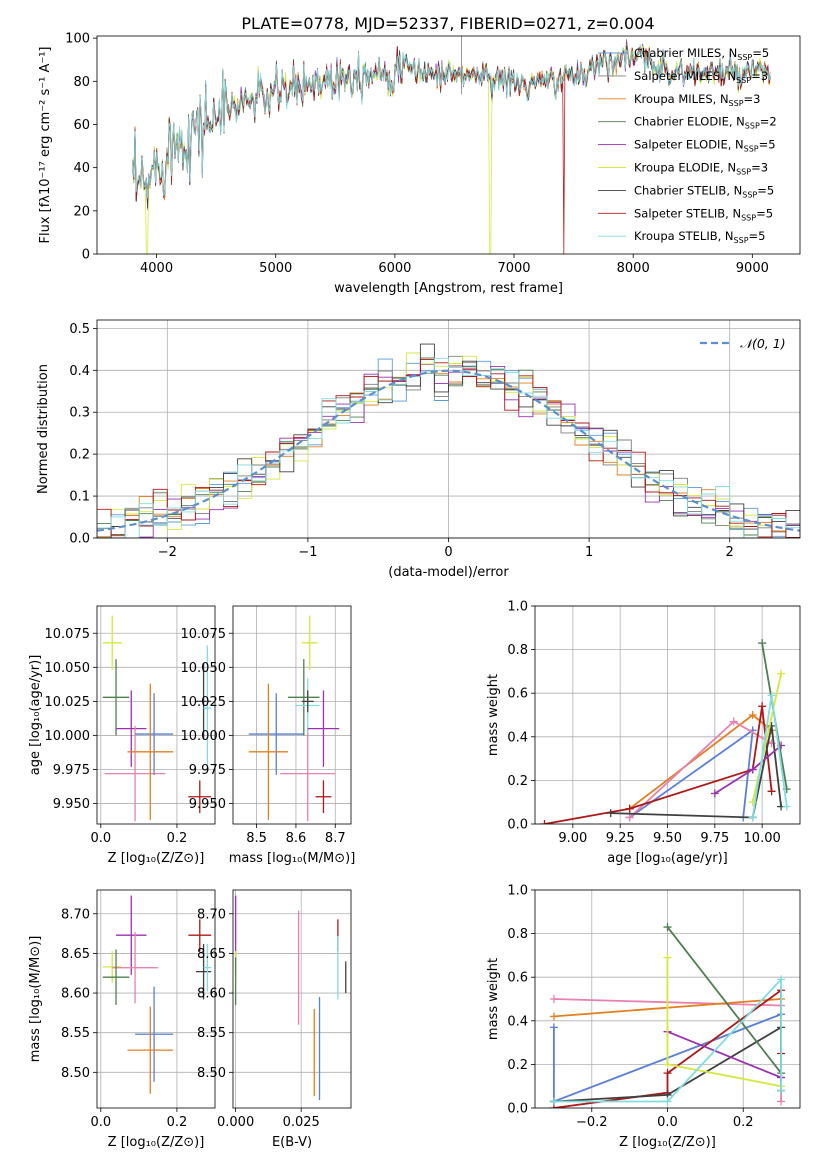 The width and height of the screenshot is (819, 1170). Describe the element at coordinates (730, 552) in the screenshot. I see `x-tick-label: 2` at that location.